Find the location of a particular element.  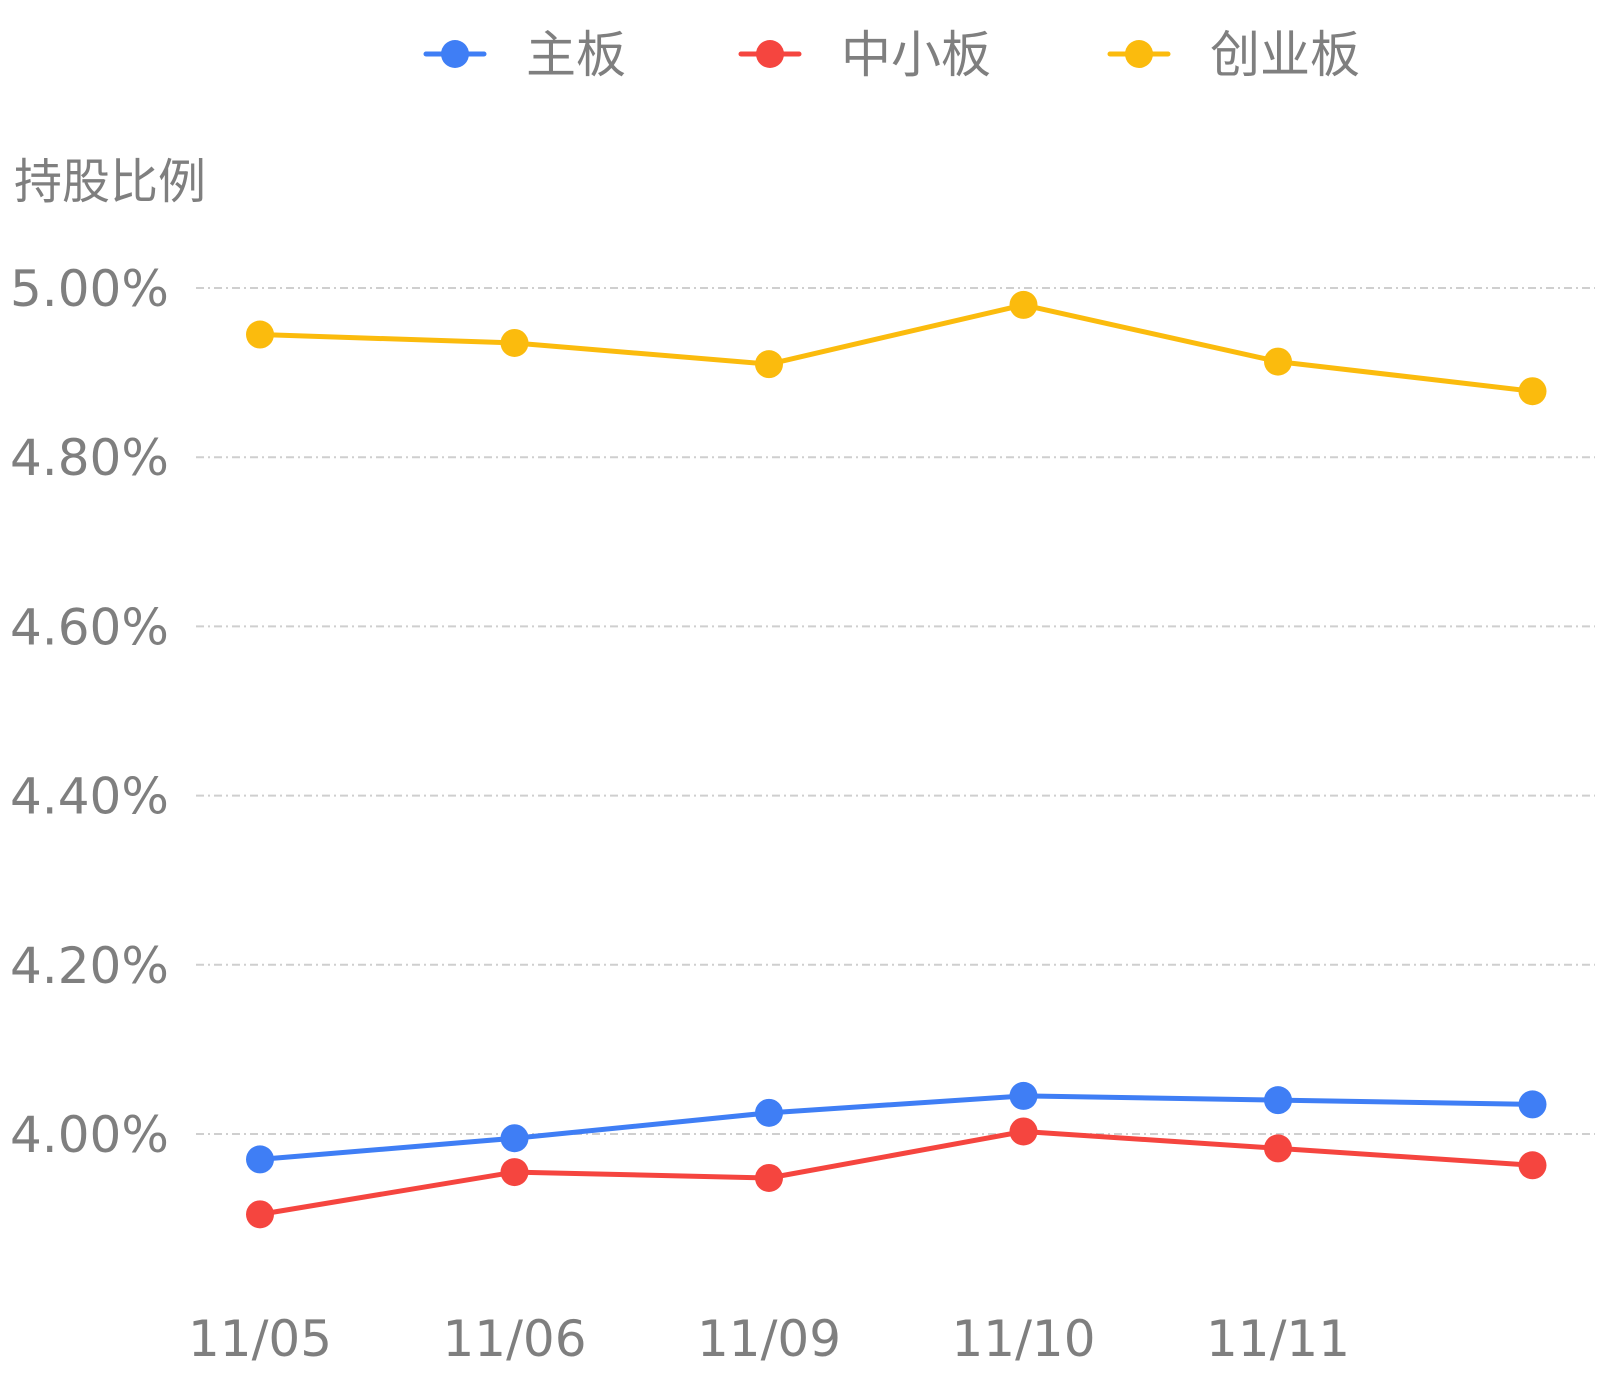

x-tick-label: 11/11 is located at coordinates (1278, 1339).